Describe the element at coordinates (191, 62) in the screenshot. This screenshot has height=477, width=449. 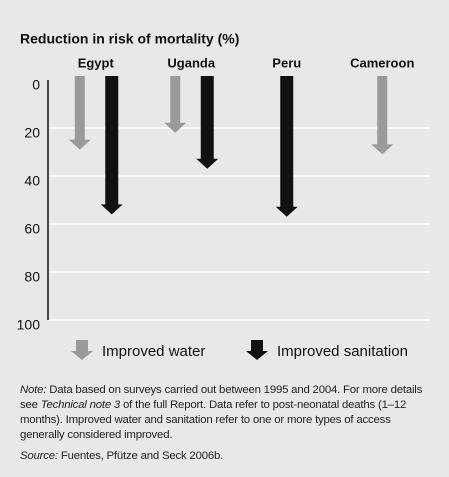
I see `category-label: Uganda` at that location.